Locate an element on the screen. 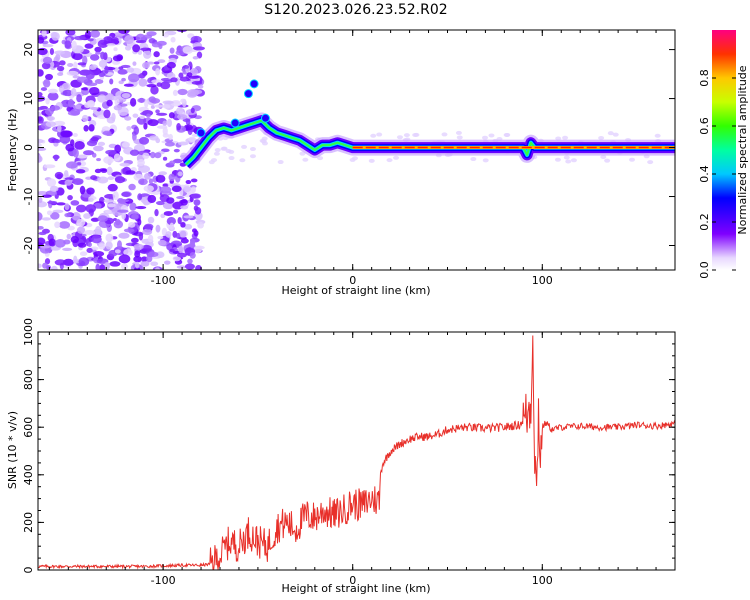 The image size is (750, 600). spectrogram-ytick-label: -20 is located at coordinates (28, 246).